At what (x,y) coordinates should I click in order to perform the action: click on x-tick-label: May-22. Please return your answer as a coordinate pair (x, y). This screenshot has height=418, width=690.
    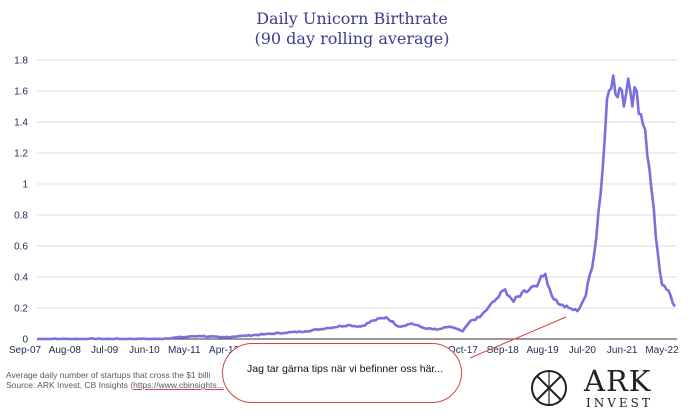
    Looking at the image, I should click on (662, 350).